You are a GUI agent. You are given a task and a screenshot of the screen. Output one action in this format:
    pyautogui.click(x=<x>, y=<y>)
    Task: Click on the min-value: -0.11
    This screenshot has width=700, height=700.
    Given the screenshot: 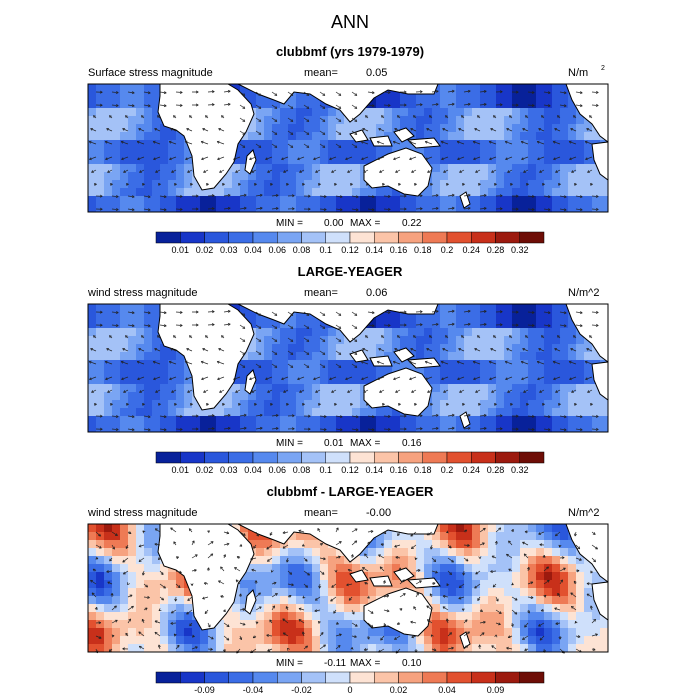 What is the action you would take?
    pyautogui.click(x=335, y=663)
    